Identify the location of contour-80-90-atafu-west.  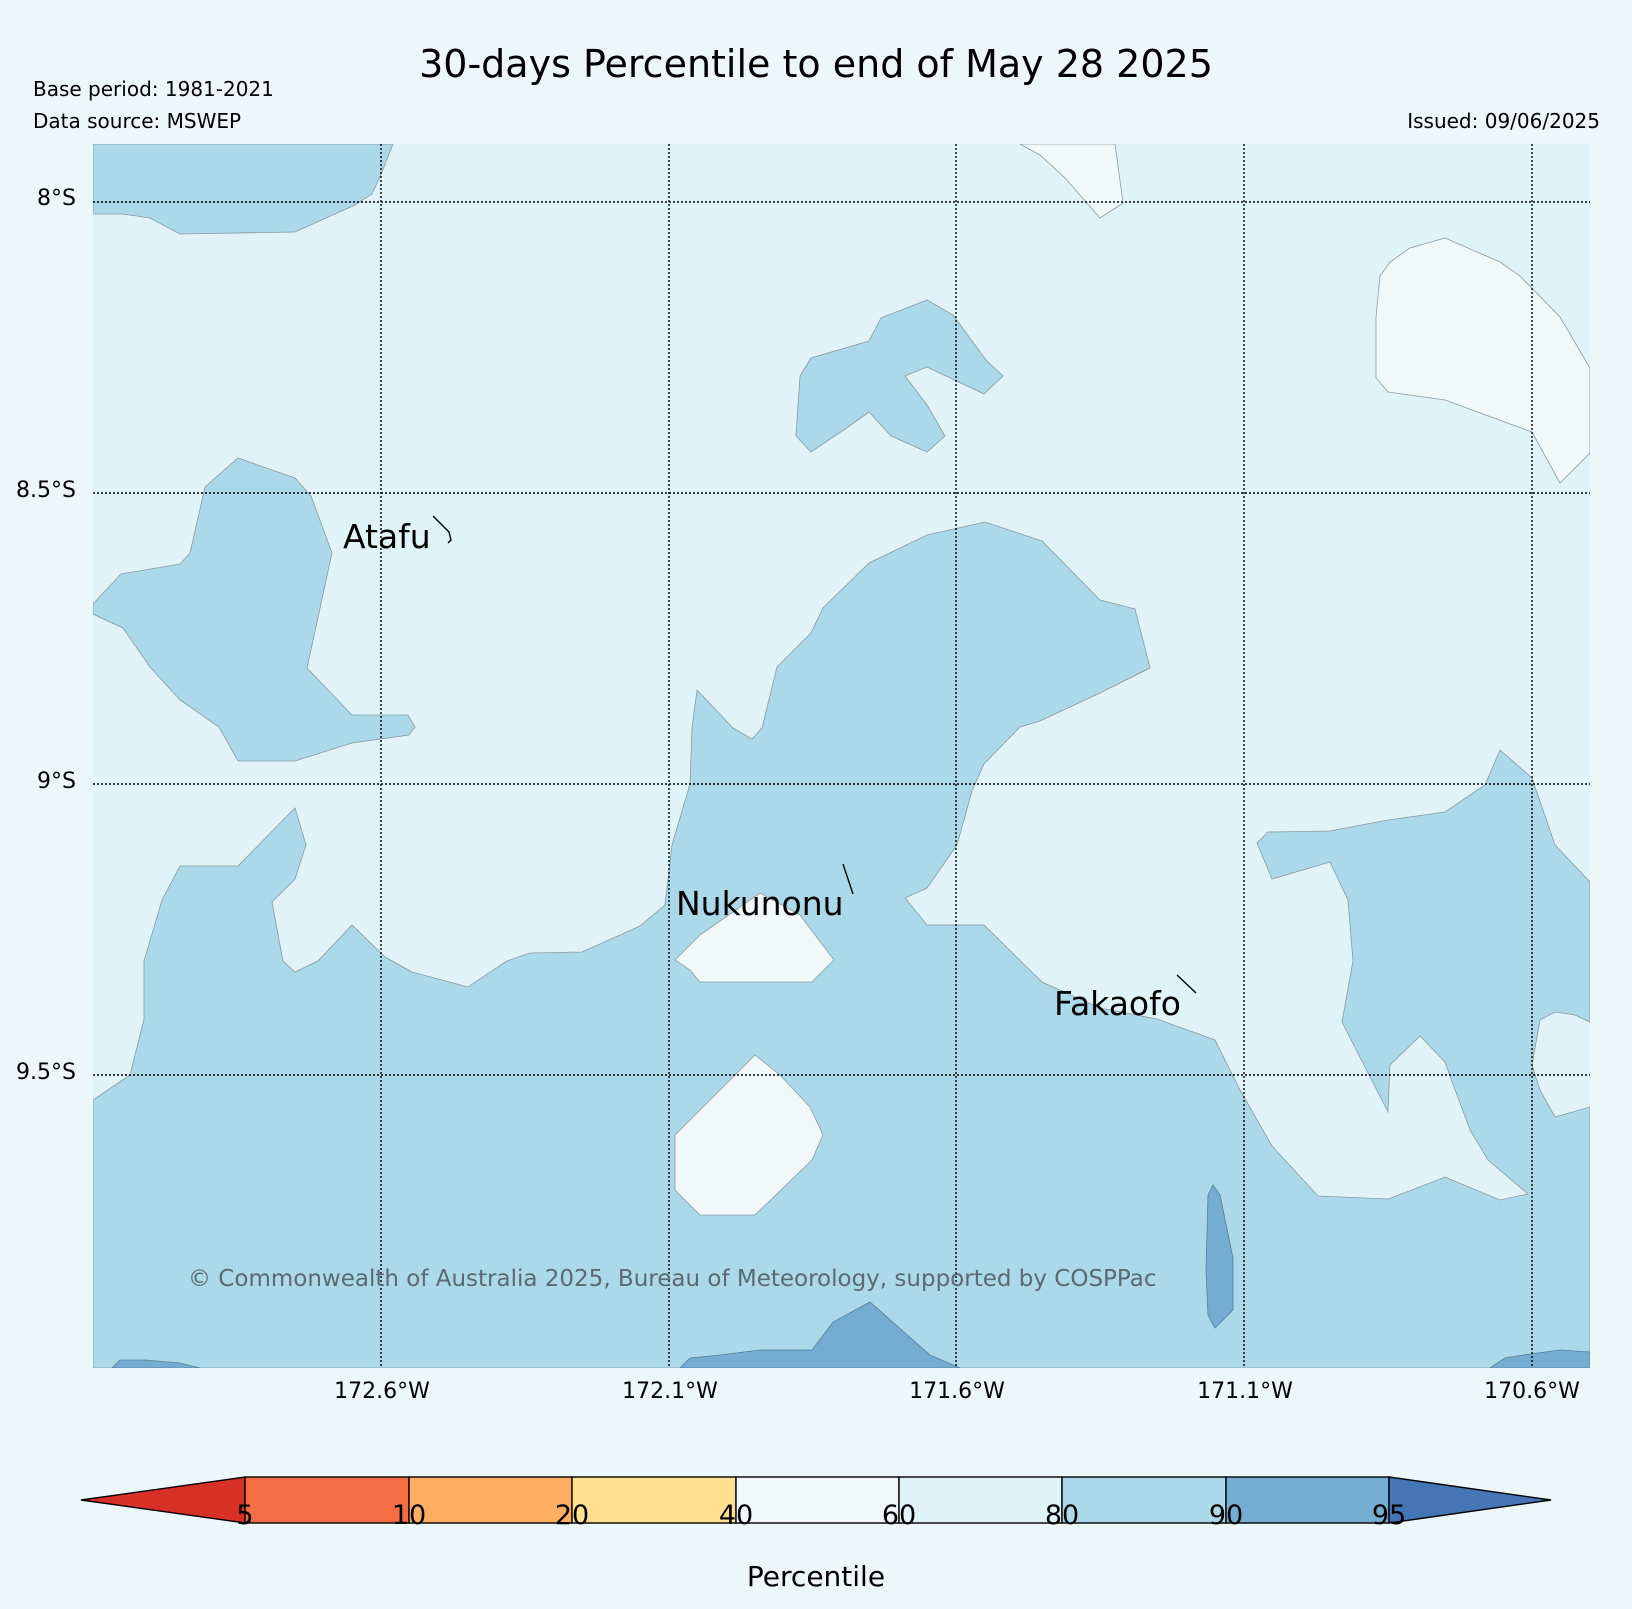
(254, 609).